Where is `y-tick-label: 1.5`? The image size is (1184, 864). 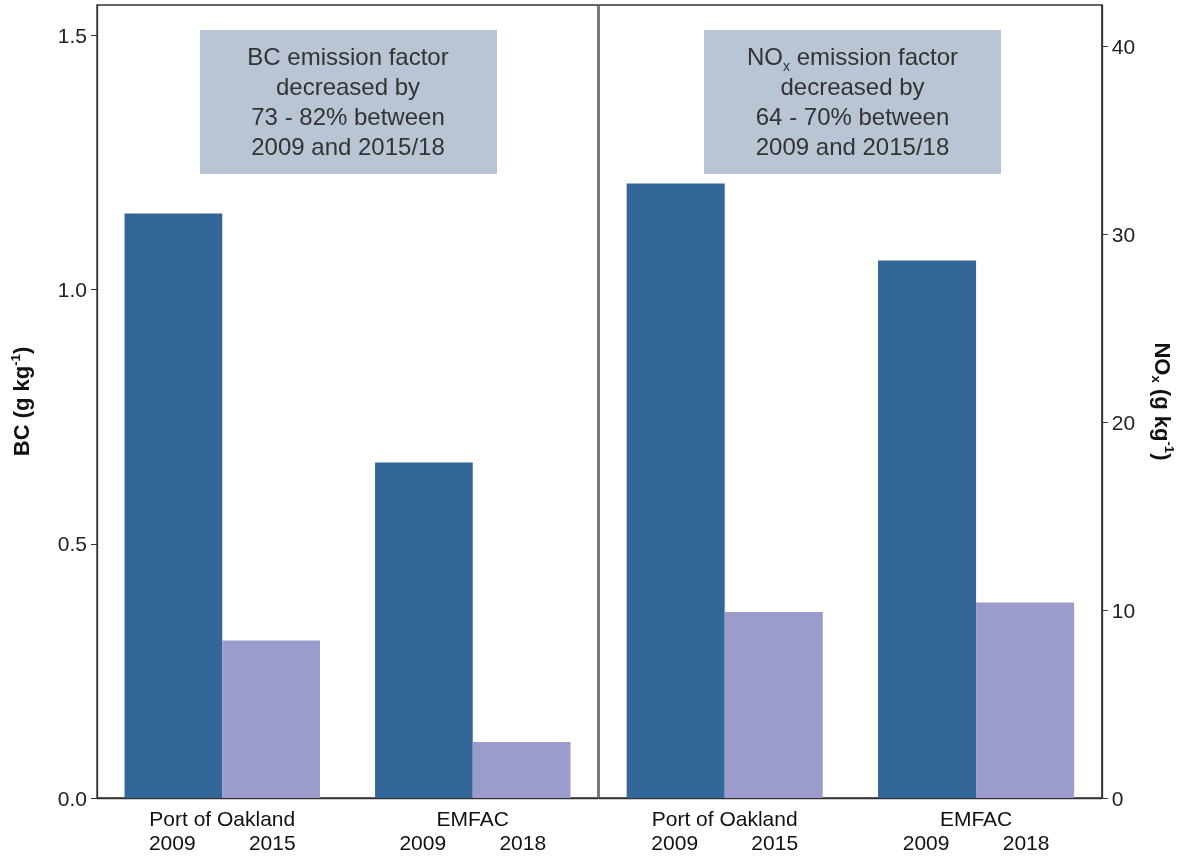
y-tick-label: 1.5 is located at coordinates (72, 35).